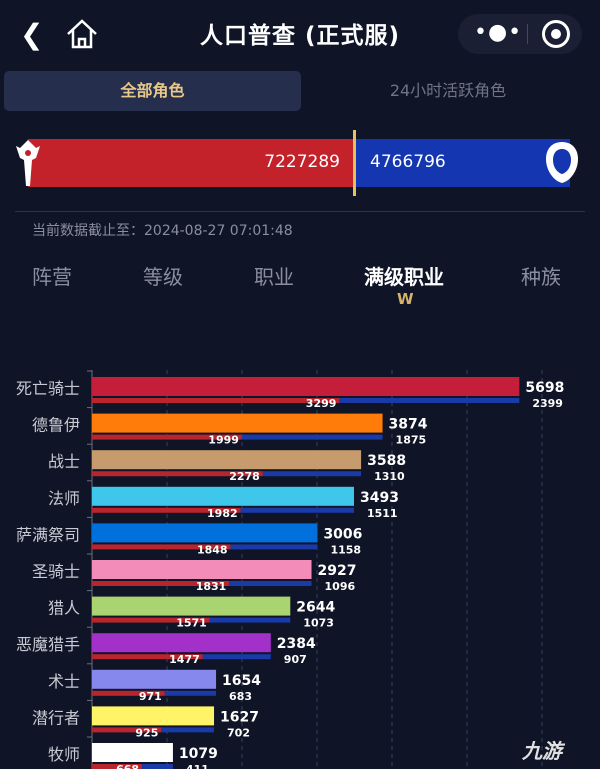 Image resolution: width=600 pixels, height=769 pixels. Describe the element at coordinates (404, 277) in the screenshot. I see `tab-max-level-class: 满级职业` at that location.